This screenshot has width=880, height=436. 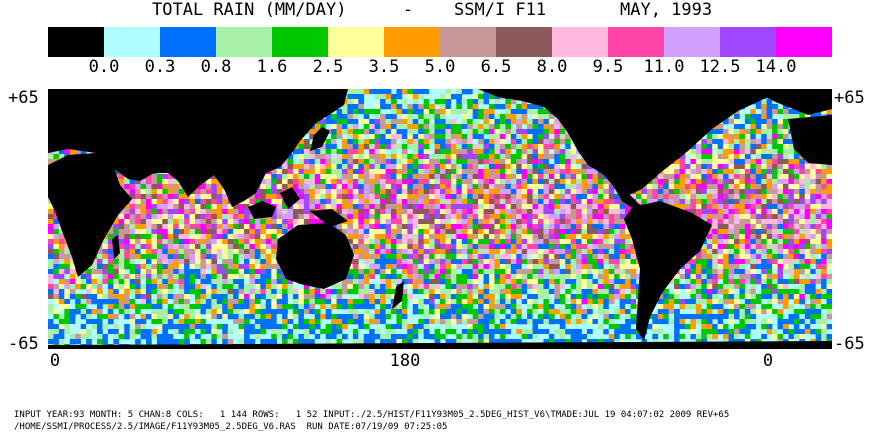 What do you see at coordinates (790, 102) in the screenshot?
I see `land-greenland` at bounding box center [790, 102].